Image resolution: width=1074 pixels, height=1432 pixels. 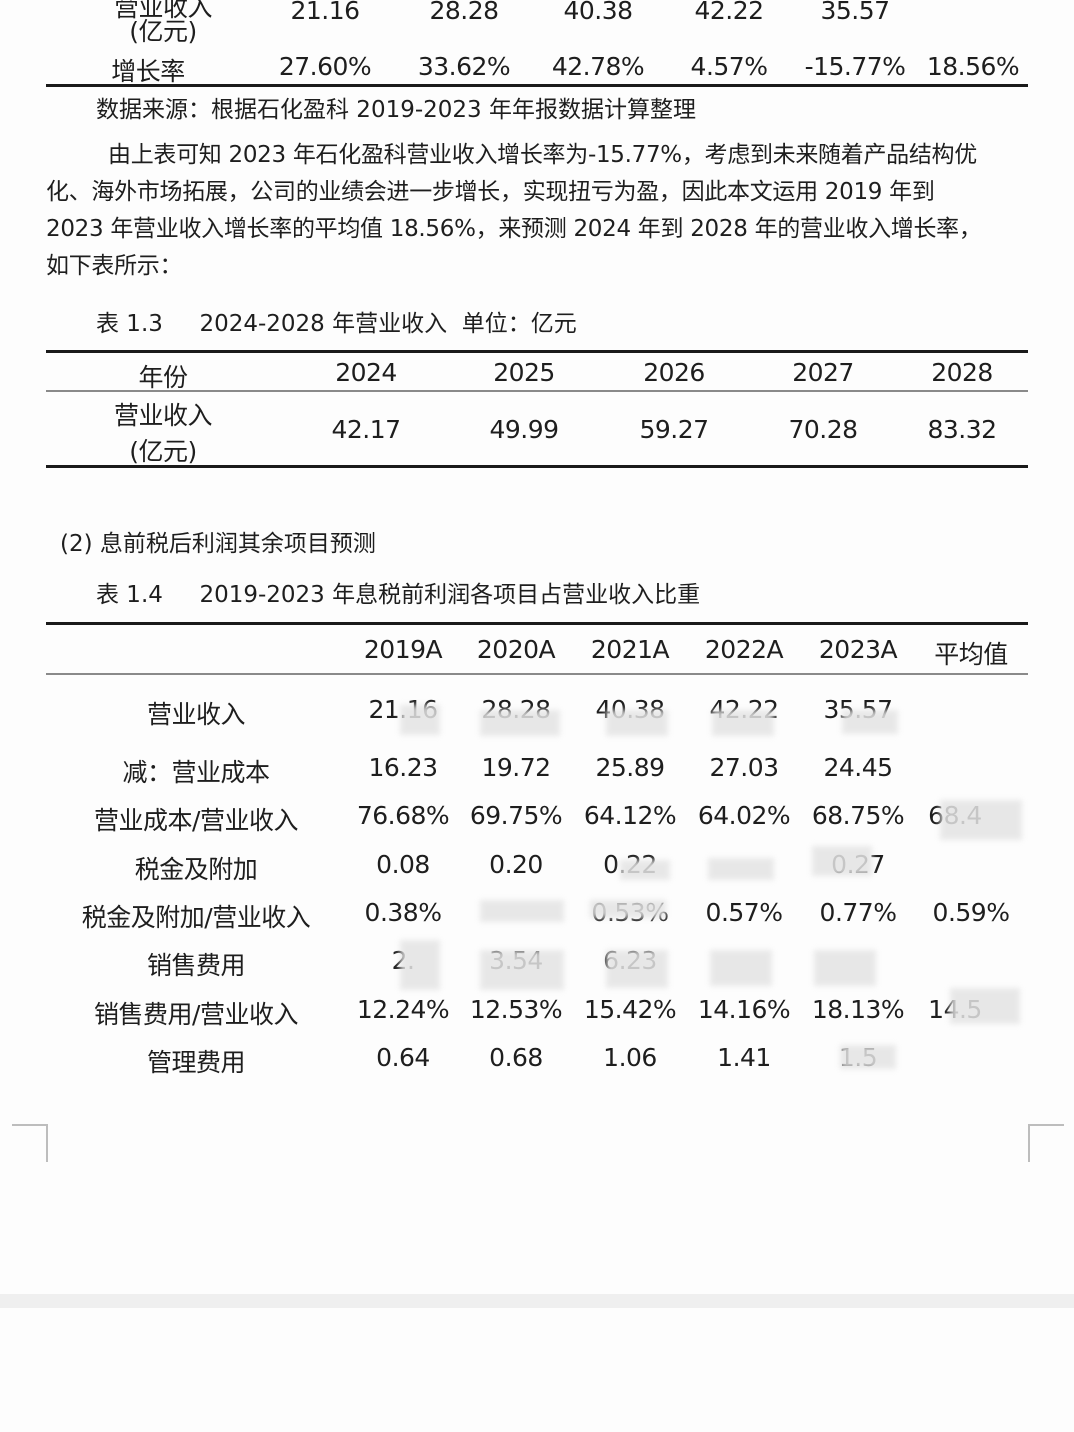 What do you see at coordinates (516, 649) in the screenshot?
I see `column-header: 2020A` at bounding box center [516, 649].